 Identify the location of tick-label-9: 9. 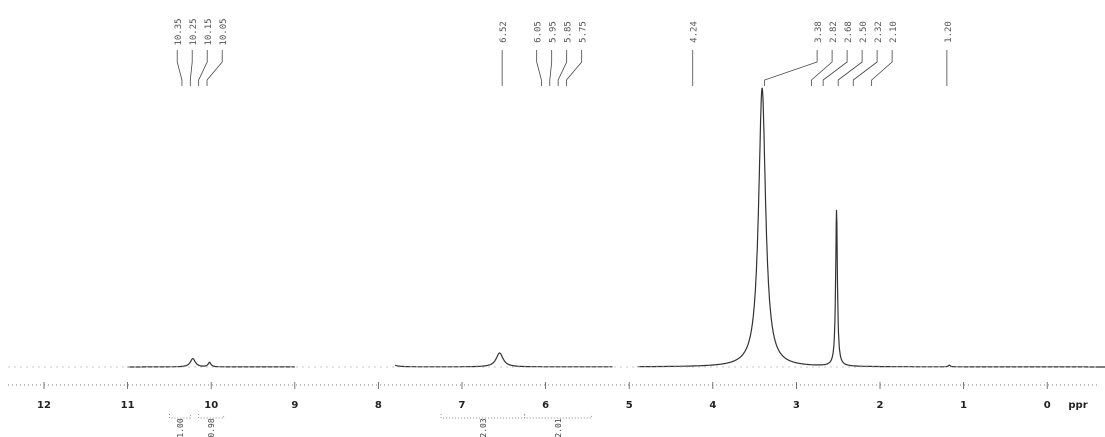
(294, 405).